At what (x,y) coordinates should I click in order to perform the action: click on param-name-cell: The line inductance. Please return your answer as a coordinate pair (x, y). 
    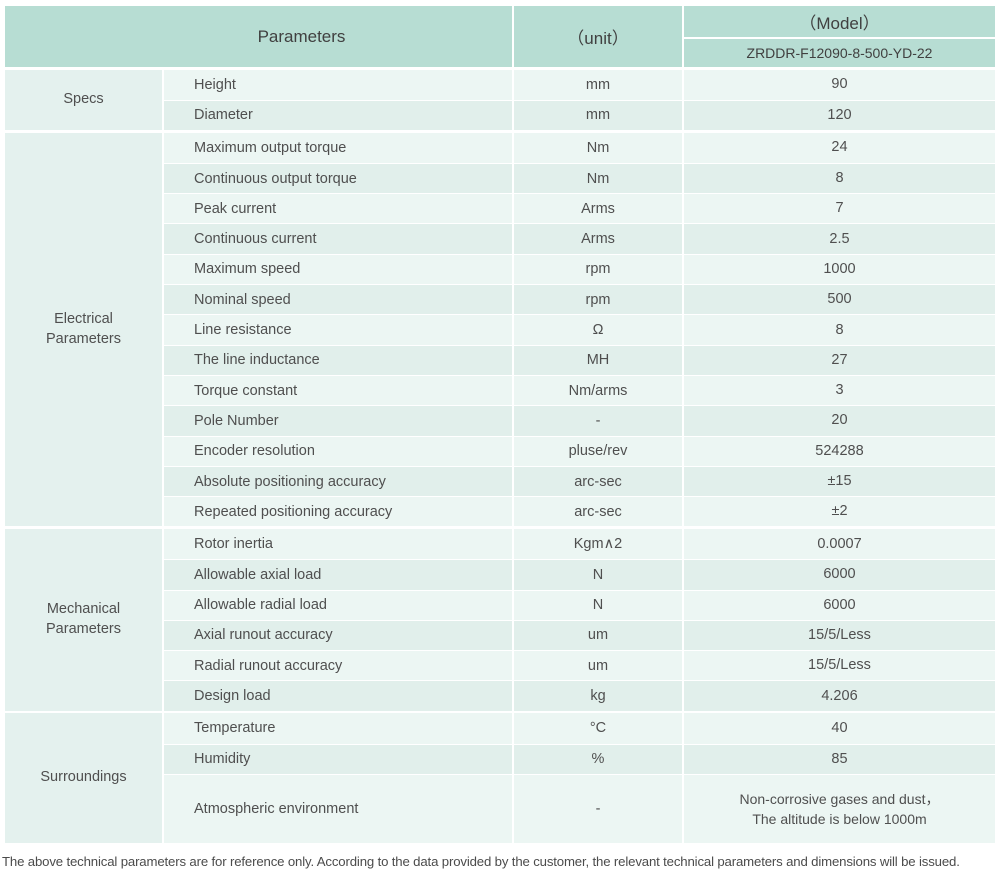
    Looking at the image, I should click on (257, 360).